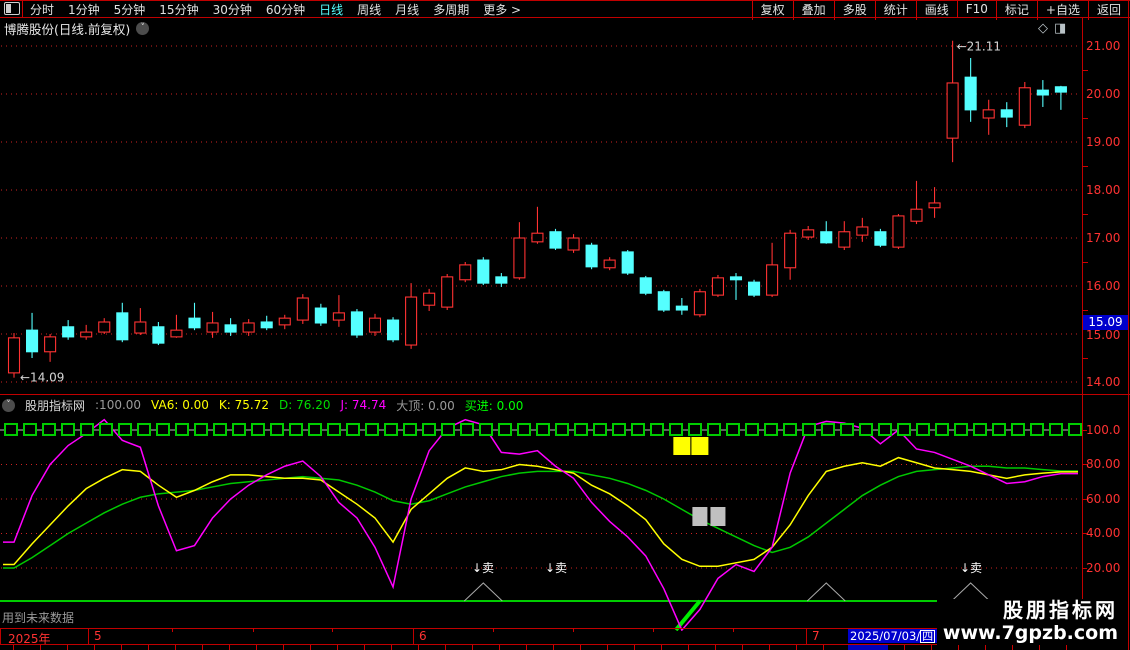 The height and width of the screenshot is (650, 1130). I want to click on frame-line-axis, so click(1082, 331).